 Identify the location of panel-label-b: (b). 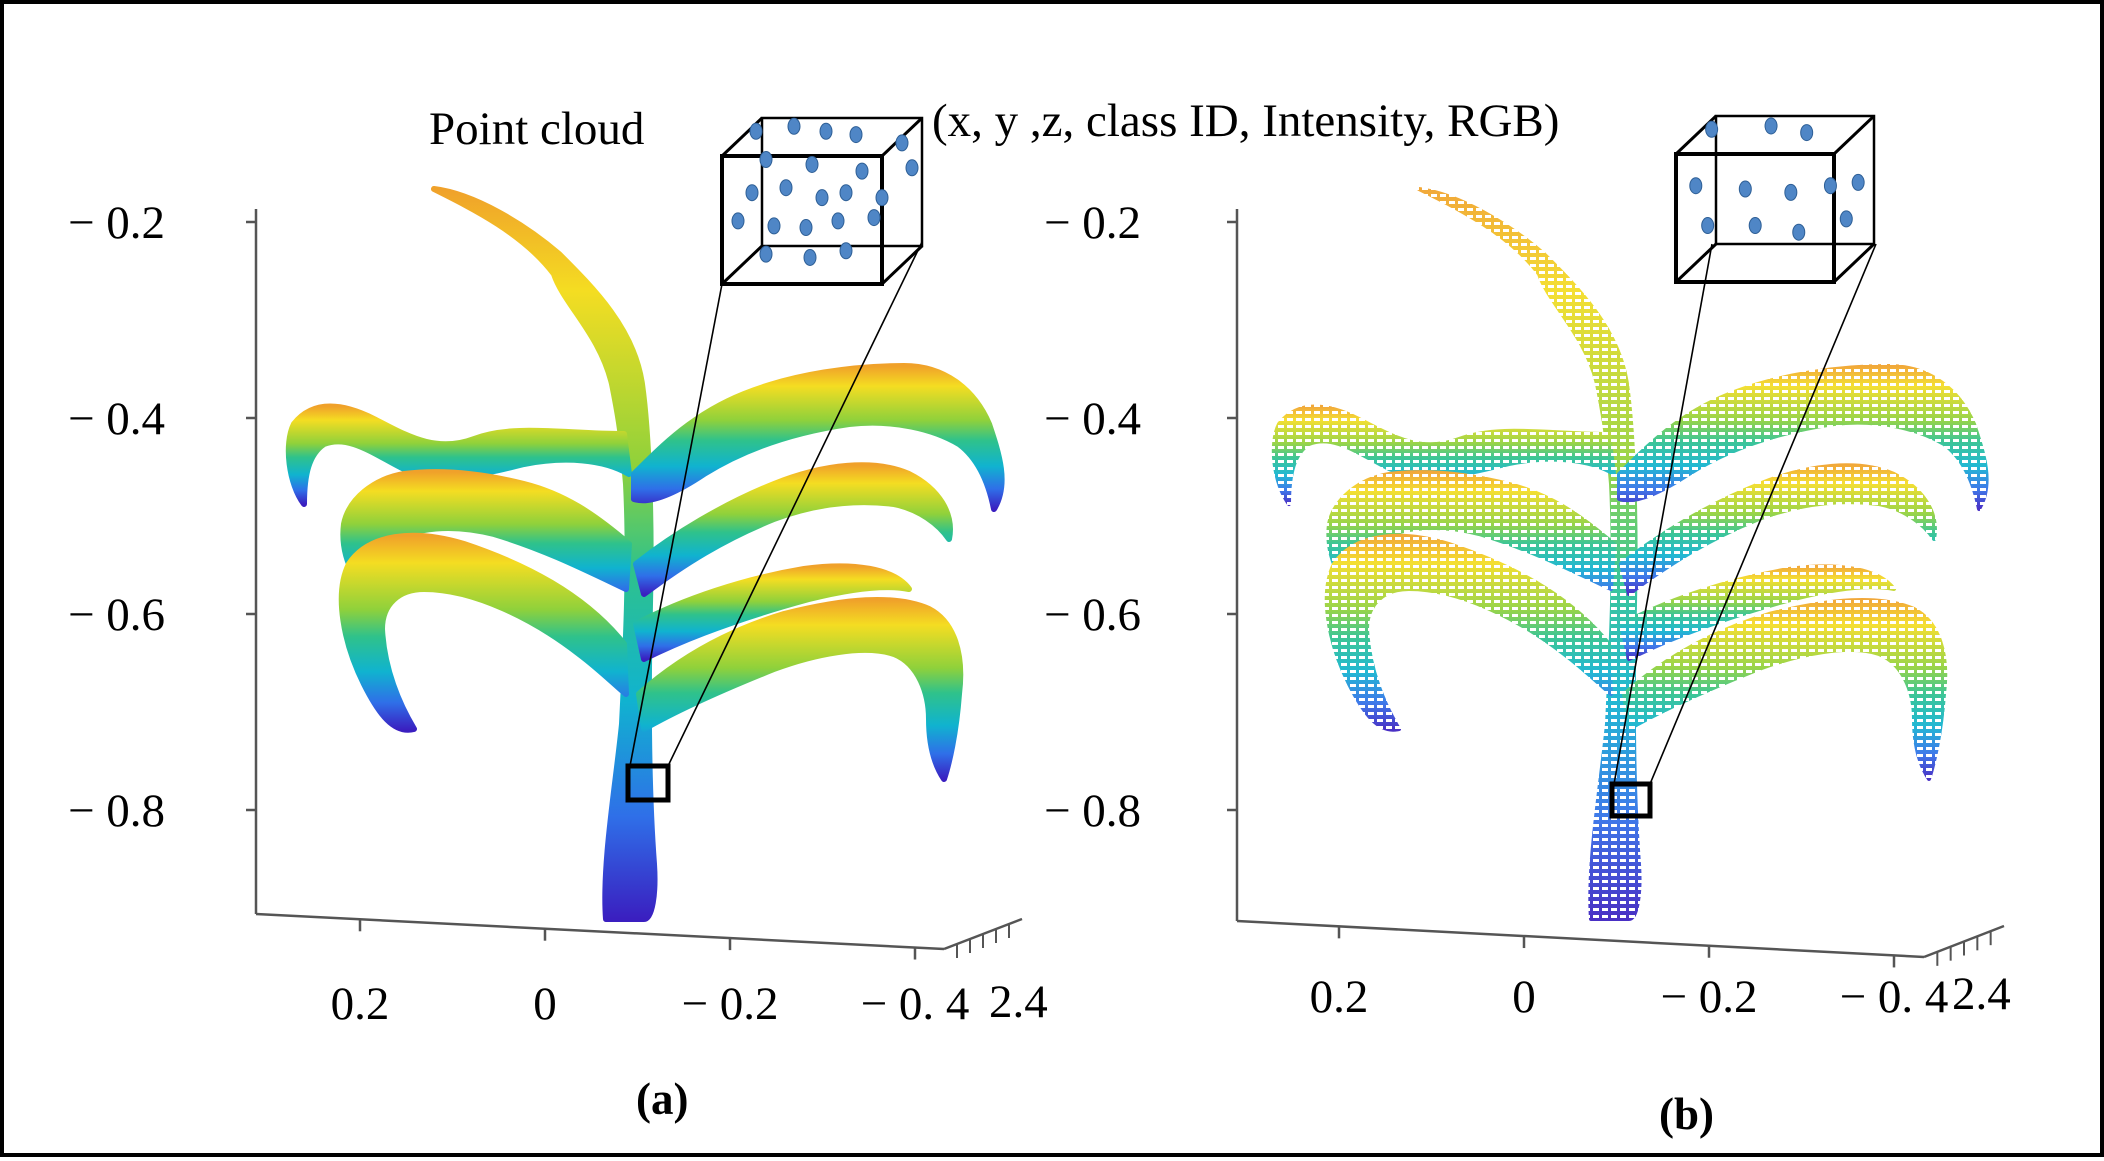
(1686, 1114).